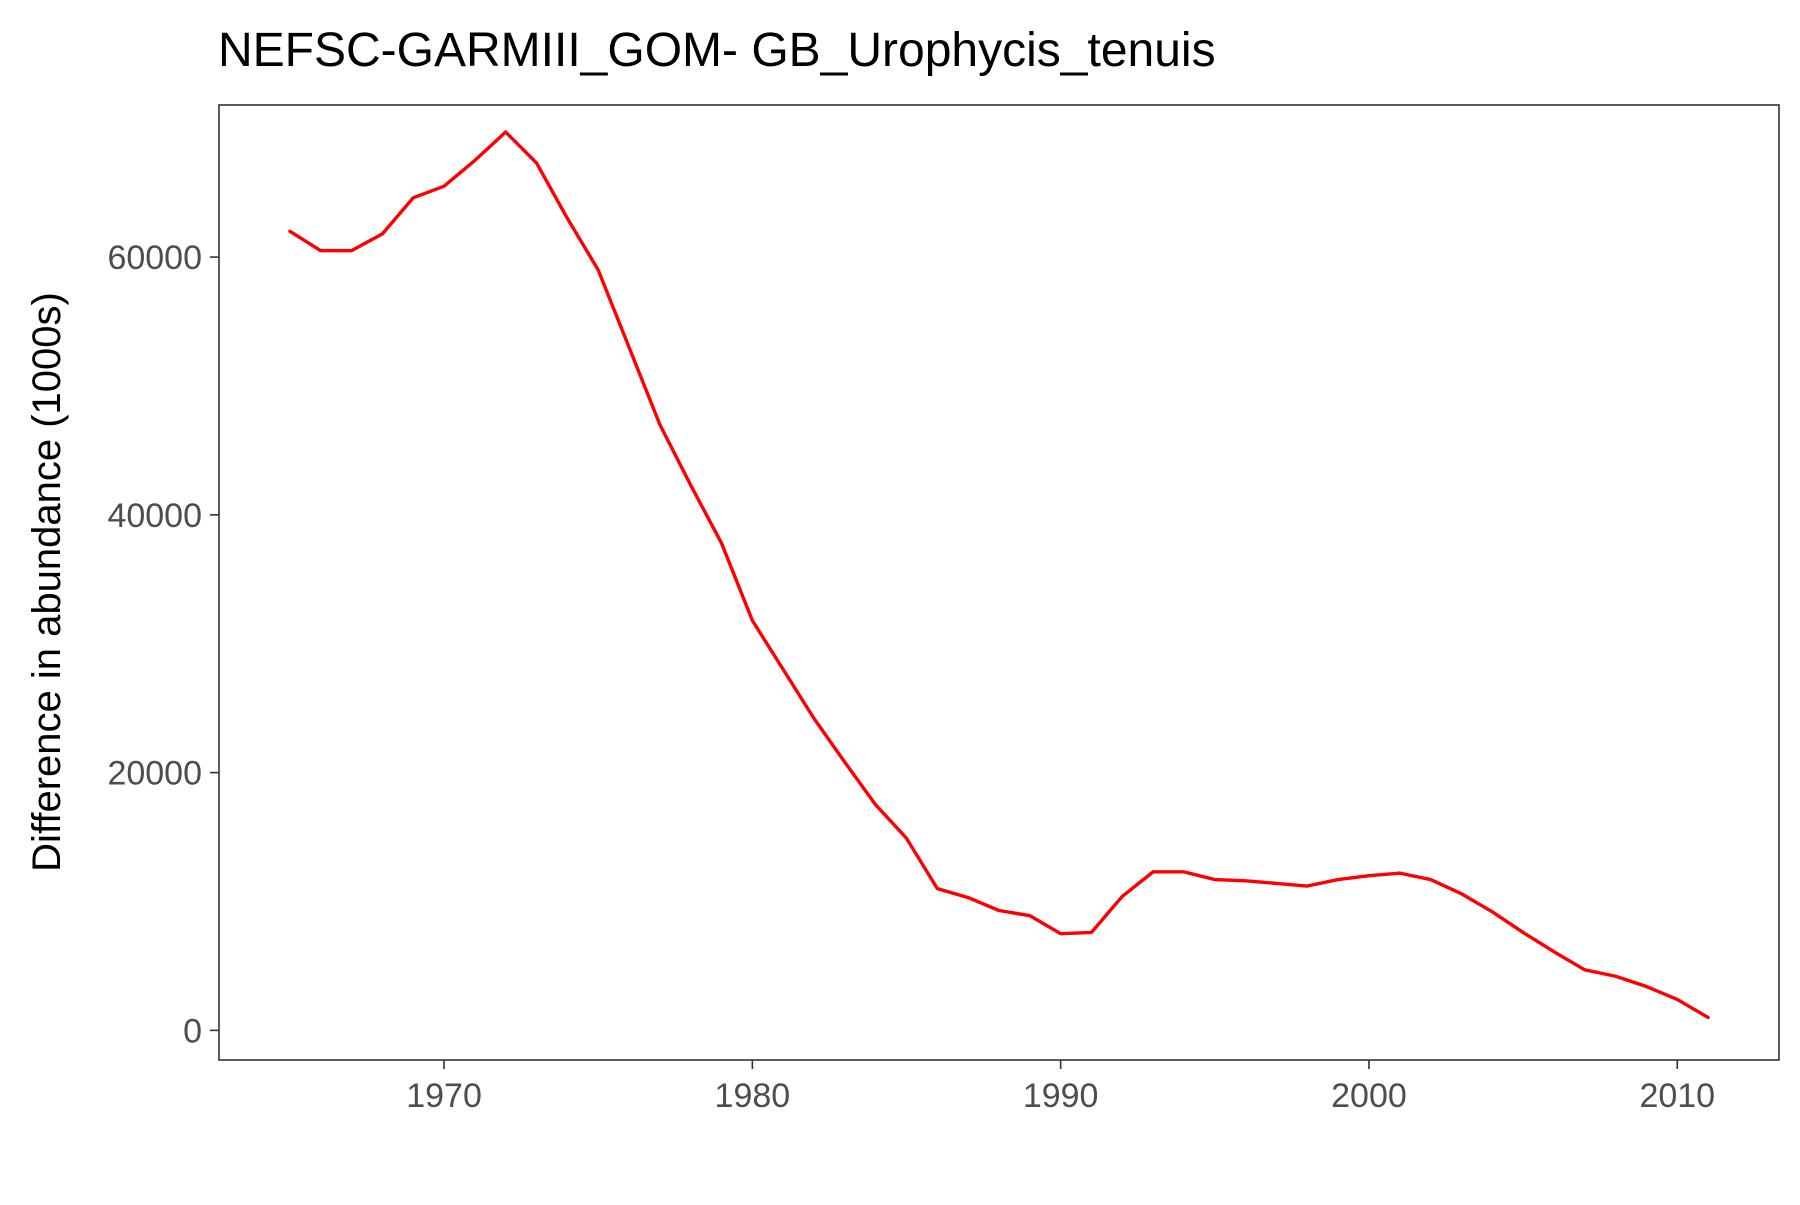 The width and height of the screenshot is (1800, 1205). Describe the element at coordinates (154, 516) in the screenshot. I see `y-tick-label: 40000` at that location.